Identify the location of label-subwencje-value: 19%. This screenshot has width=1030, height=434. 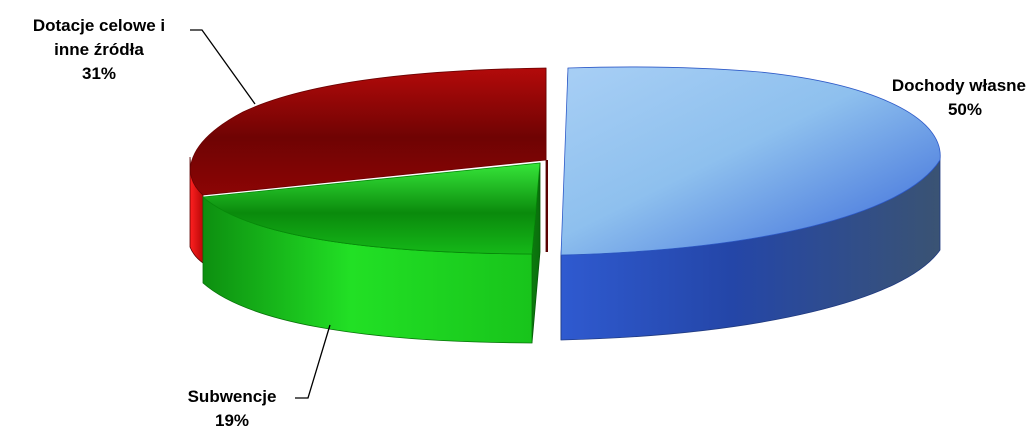
(232, 420).